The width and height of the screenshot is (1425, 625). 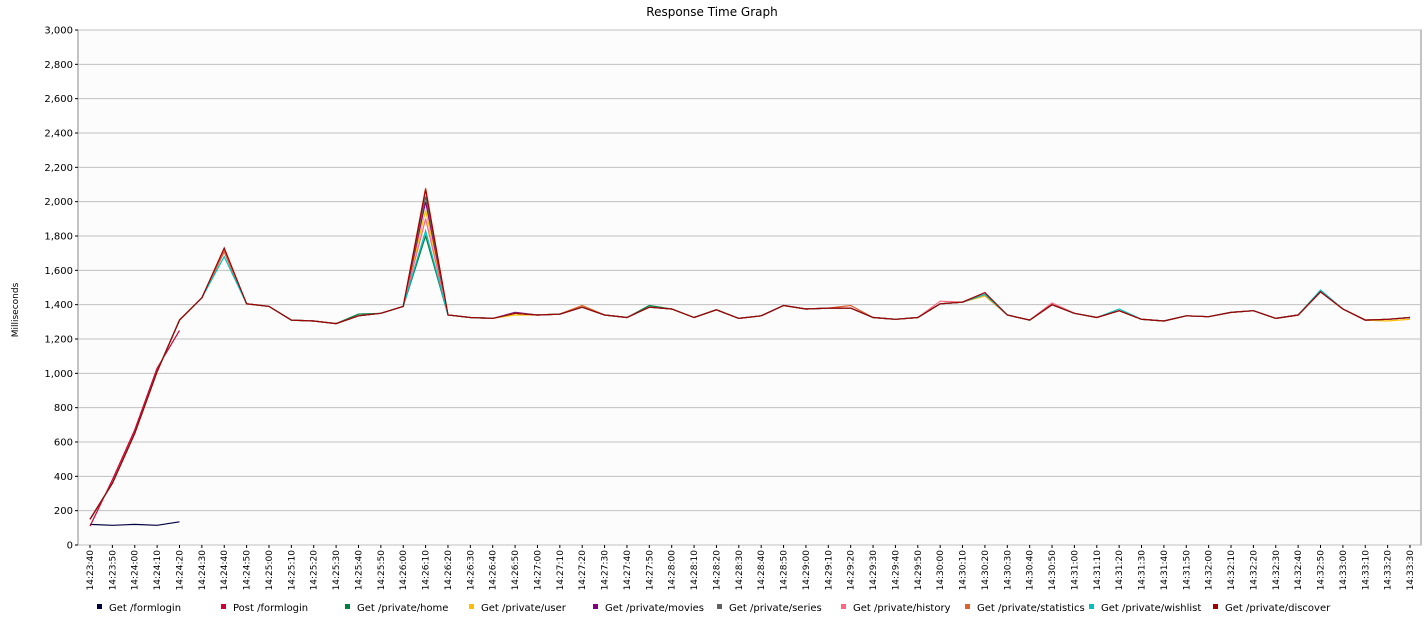 What do you see at coordinates (561, 570) in the screenshot?
I see `x-tick-label: 14:27:10` at bounding box center [561, 570].